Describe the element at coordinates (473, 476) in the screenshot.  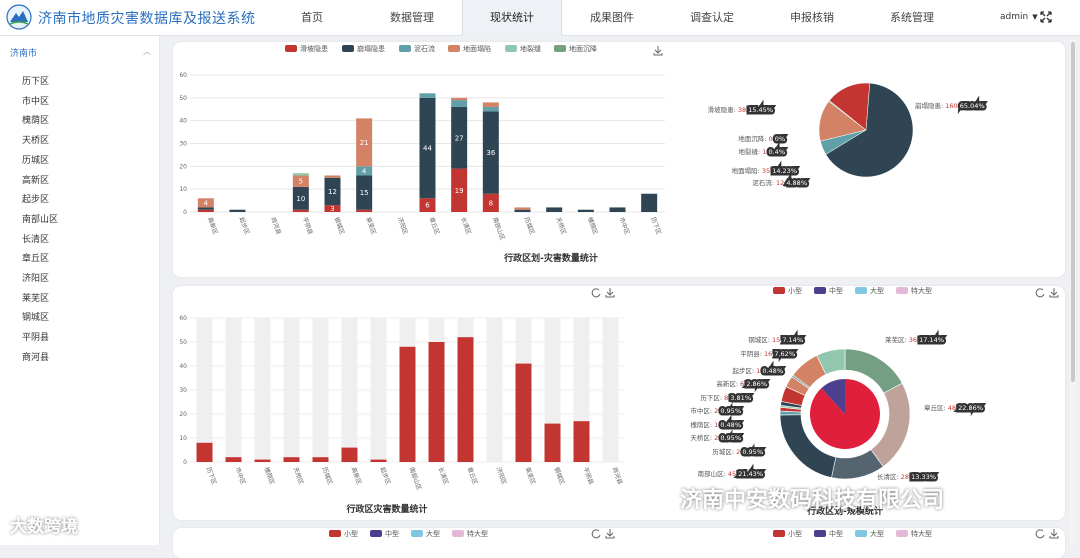
I see `chart3-xtick-9: 章丘区` at that location.